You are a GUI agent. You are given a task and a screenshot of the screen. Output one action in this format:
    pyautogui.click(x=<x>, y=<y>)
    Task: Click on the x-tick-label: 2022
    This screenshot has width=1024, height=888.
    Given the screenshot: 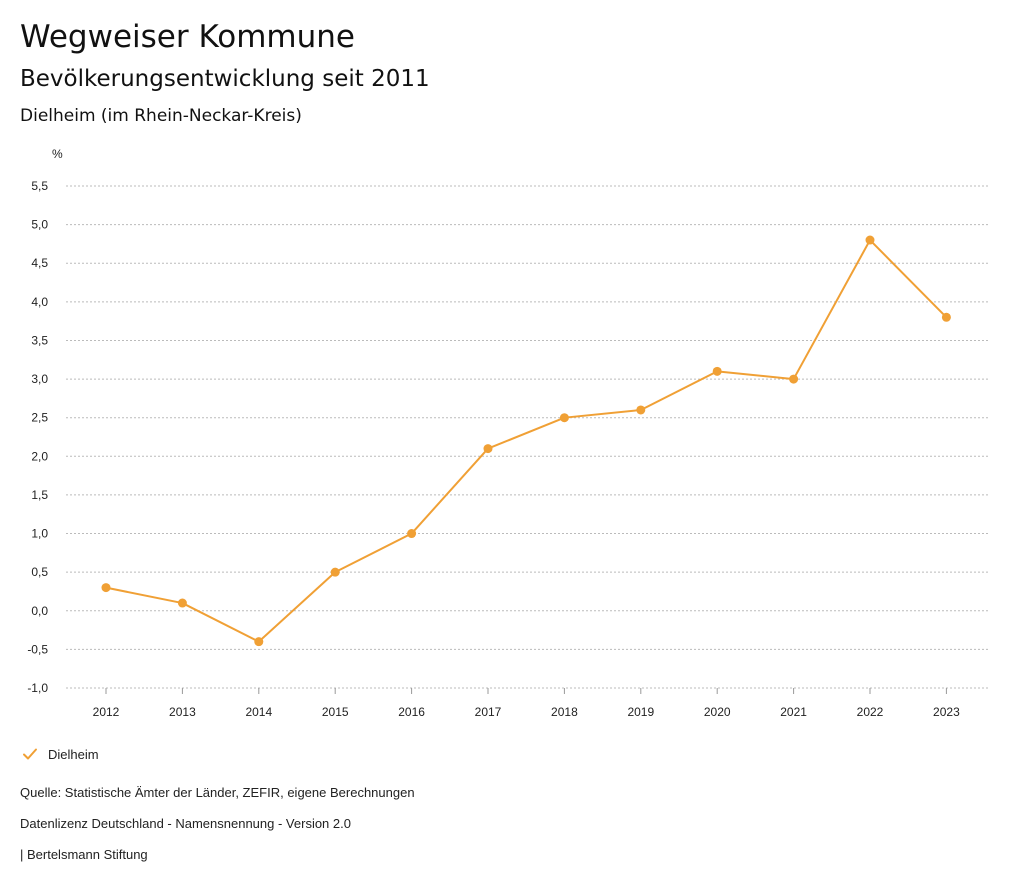 What is the action you would take?
    pyautogui.click(x=870, y=712)
    